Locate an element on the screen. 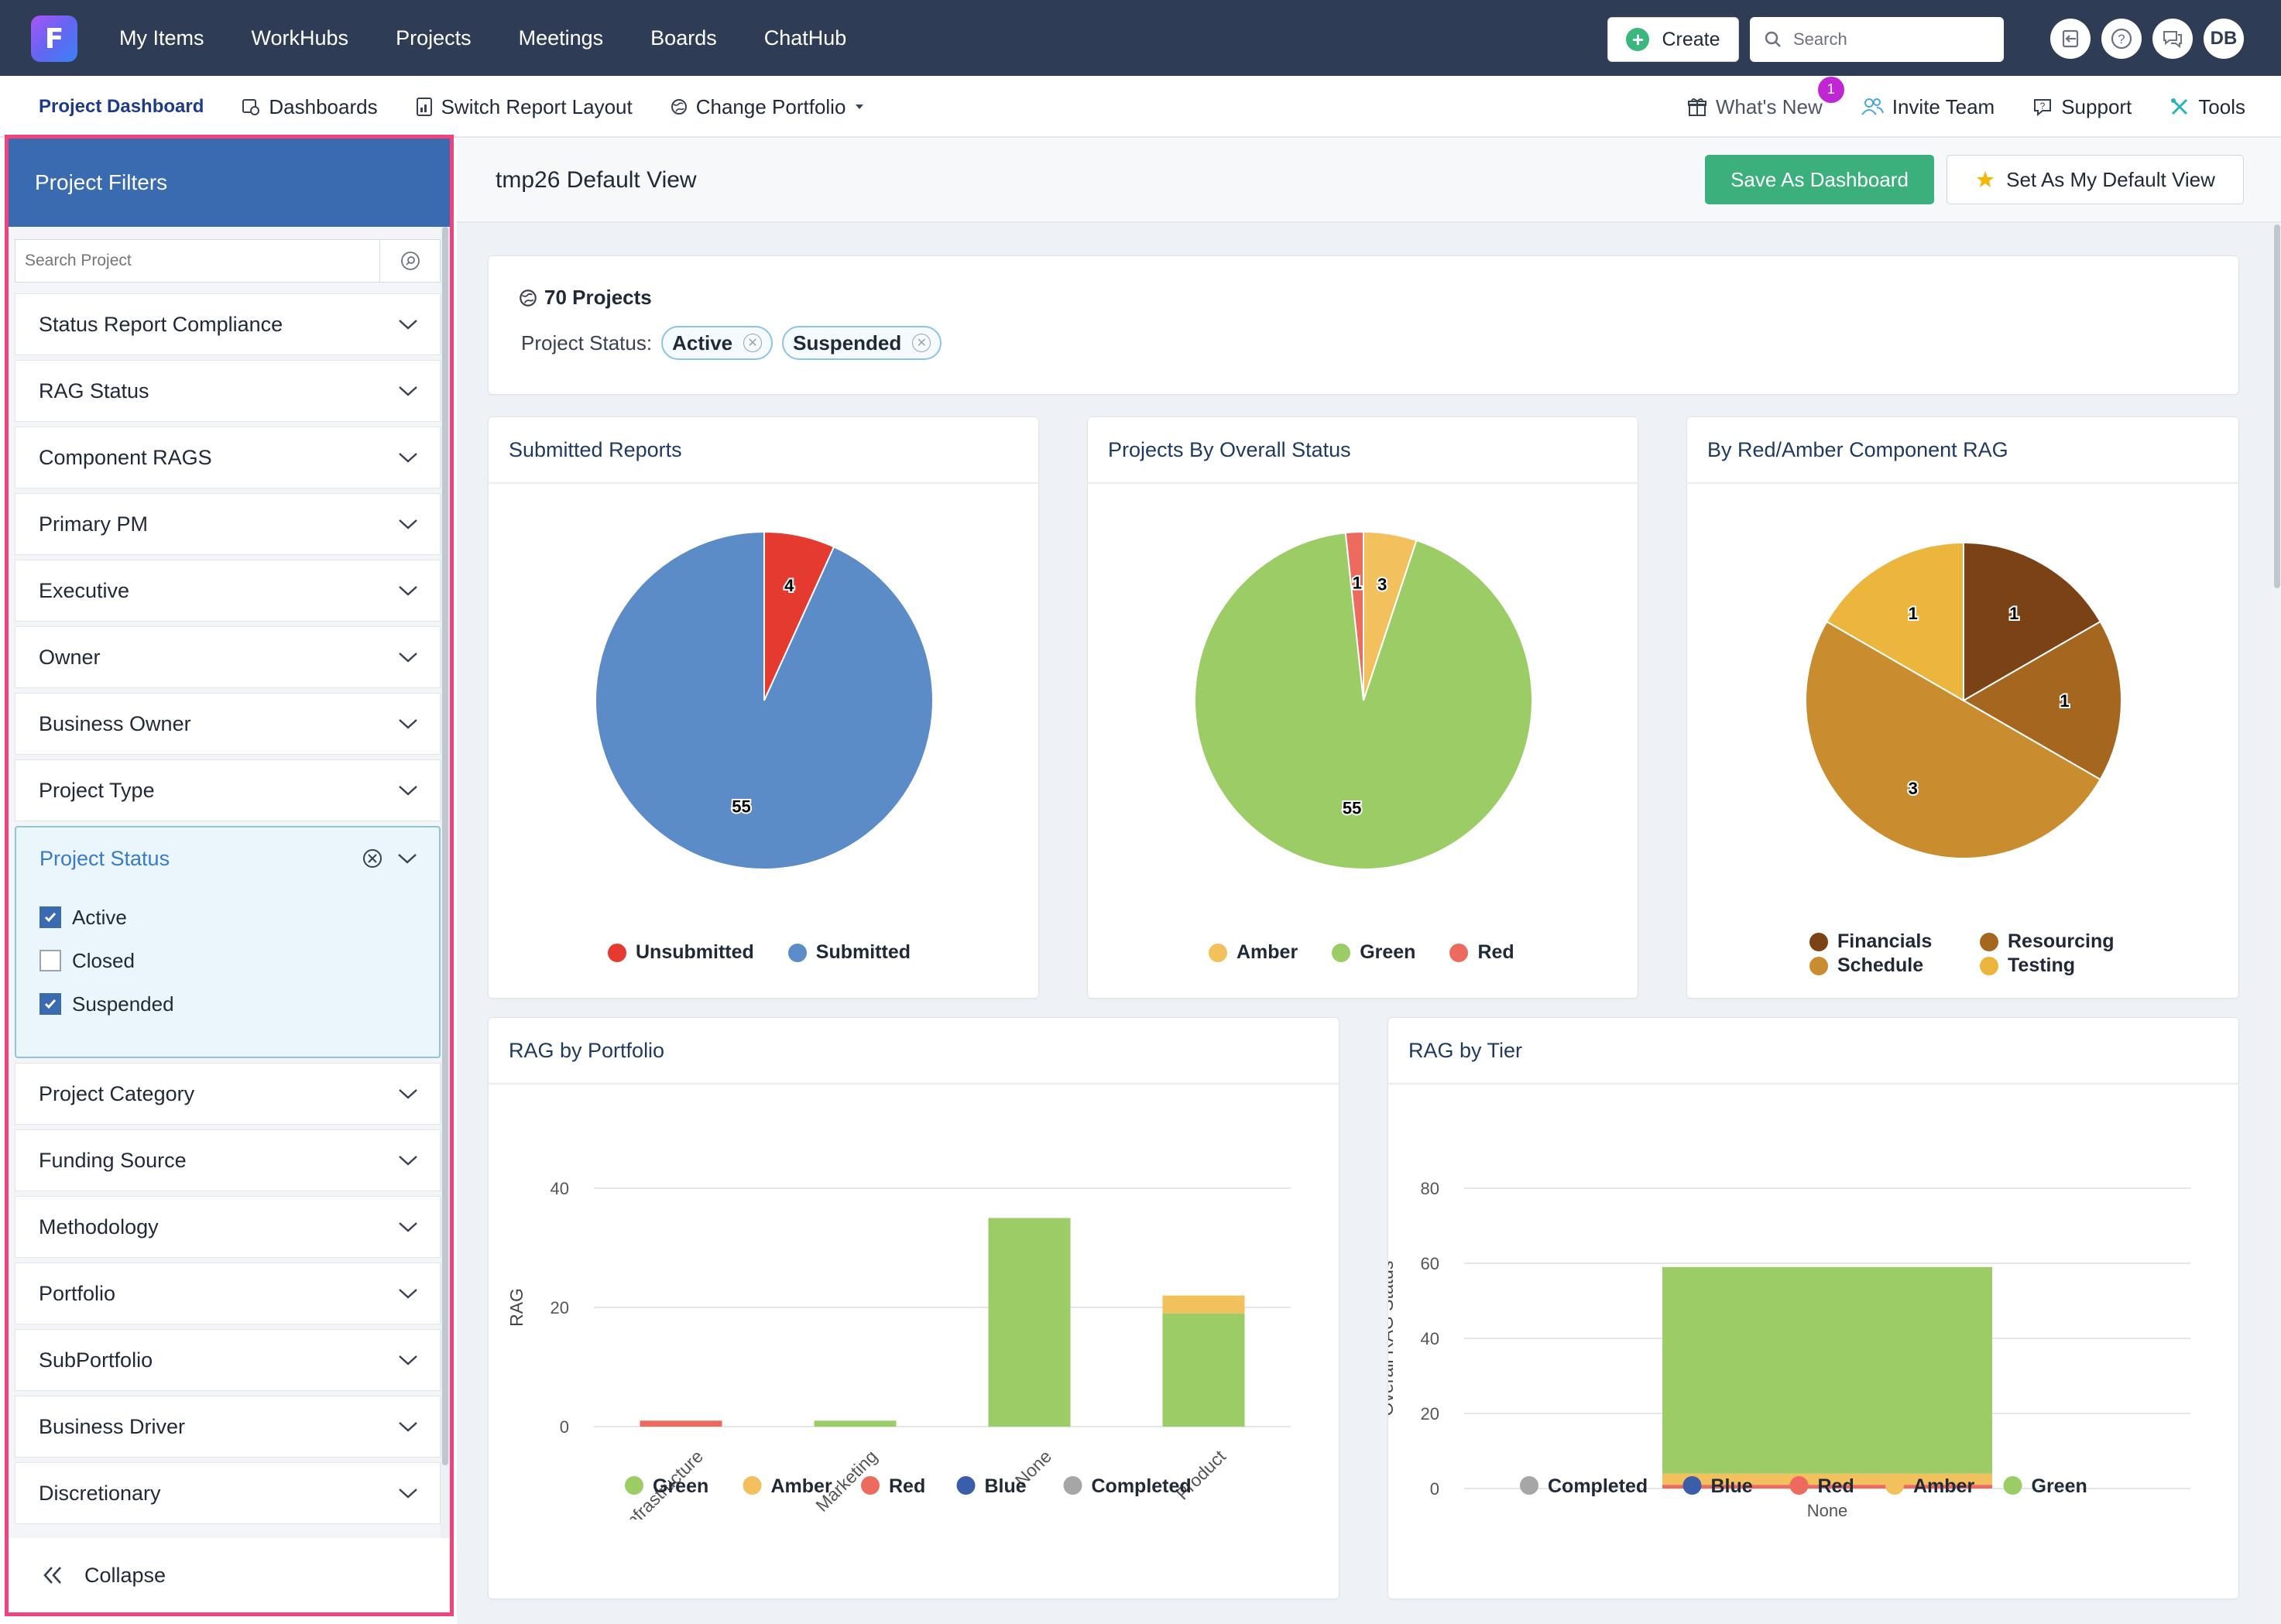  legend-item: Financials is located at coordinates (1894, 942).